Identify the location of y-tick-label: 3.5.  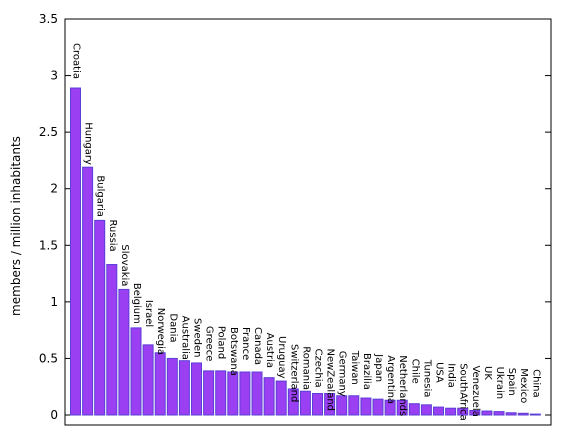
(48, 19).